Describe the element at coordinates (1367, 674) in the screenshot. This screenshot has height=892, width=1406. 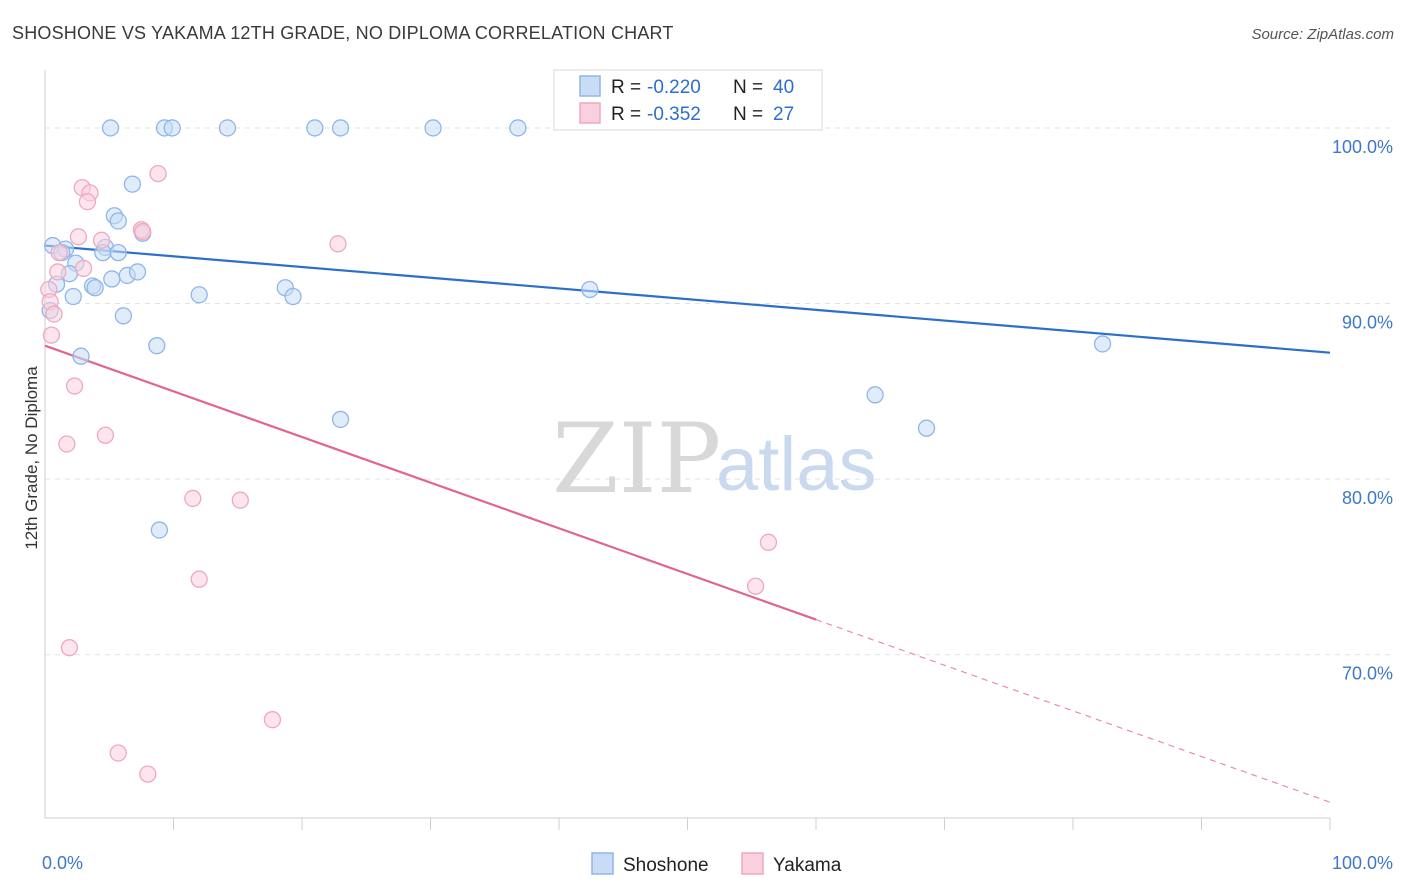
I see `y-tick-label-3: 70.0%` at that location.